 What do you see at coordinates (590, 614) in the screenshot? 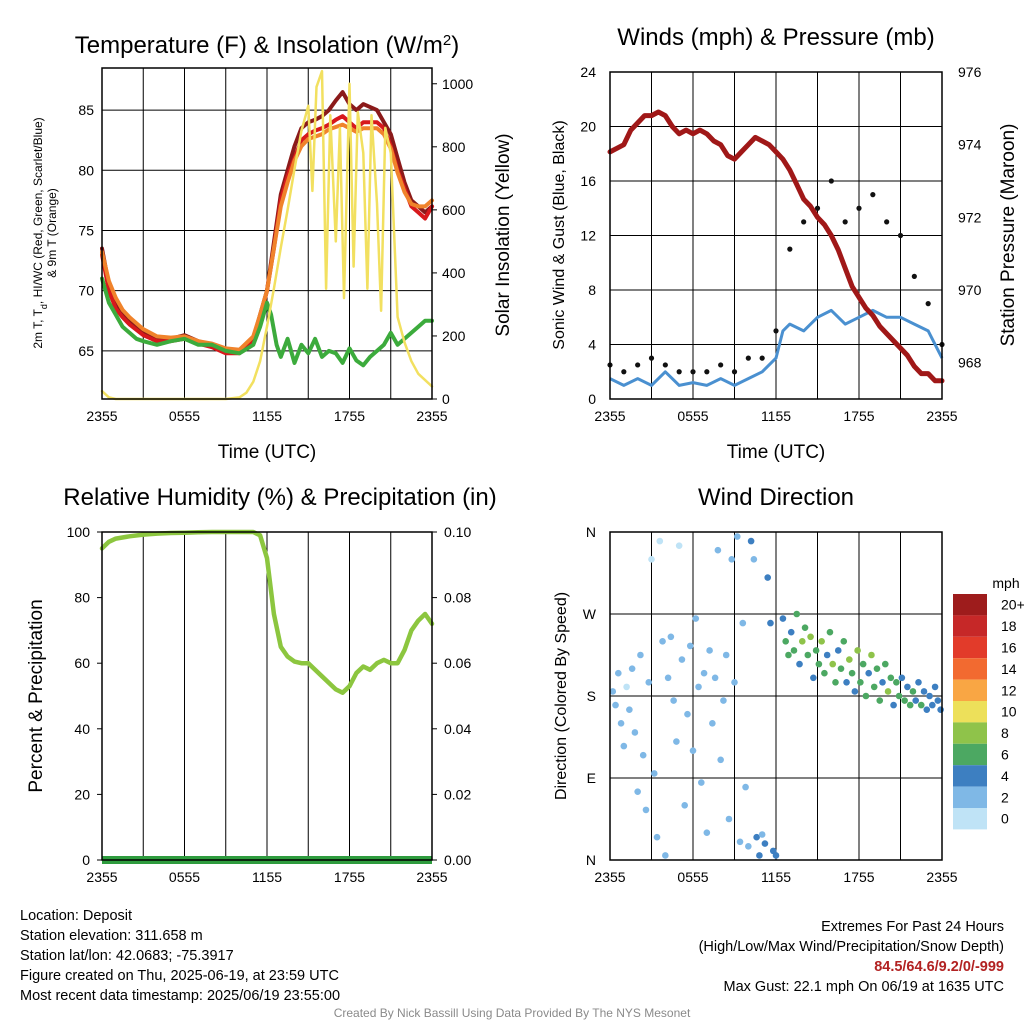
I see `direction-tick-label: W` at bounding box center [590, 614].